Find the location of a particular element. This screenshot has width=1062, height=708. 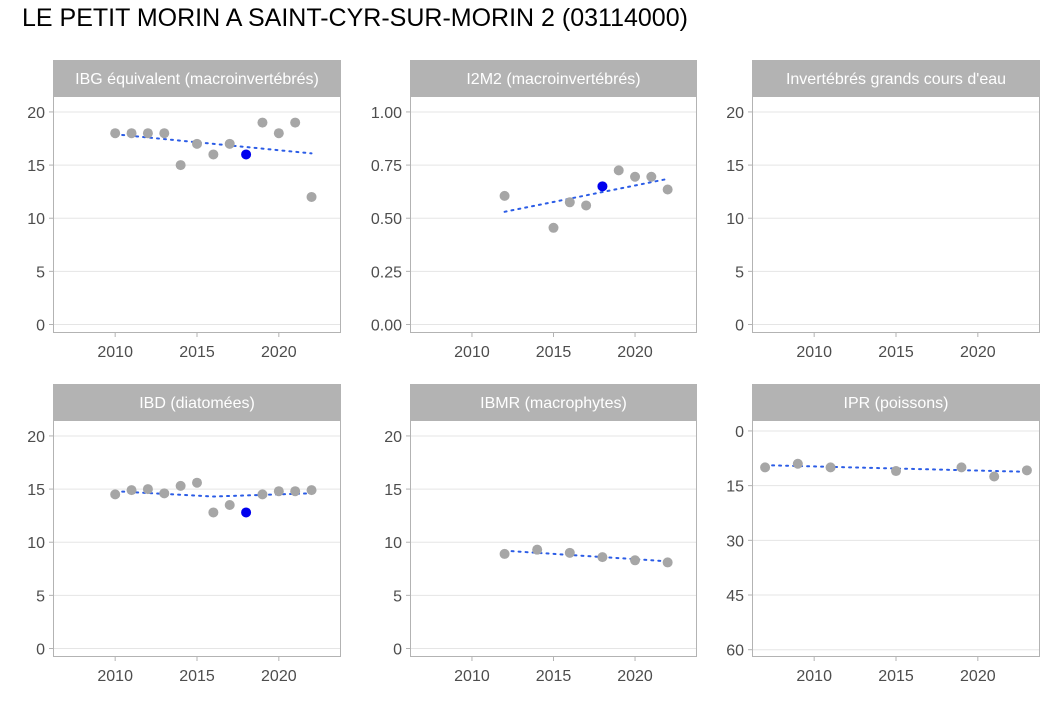

panel-title: IBMR (macrophytes) is located at coordinates (553, 403).